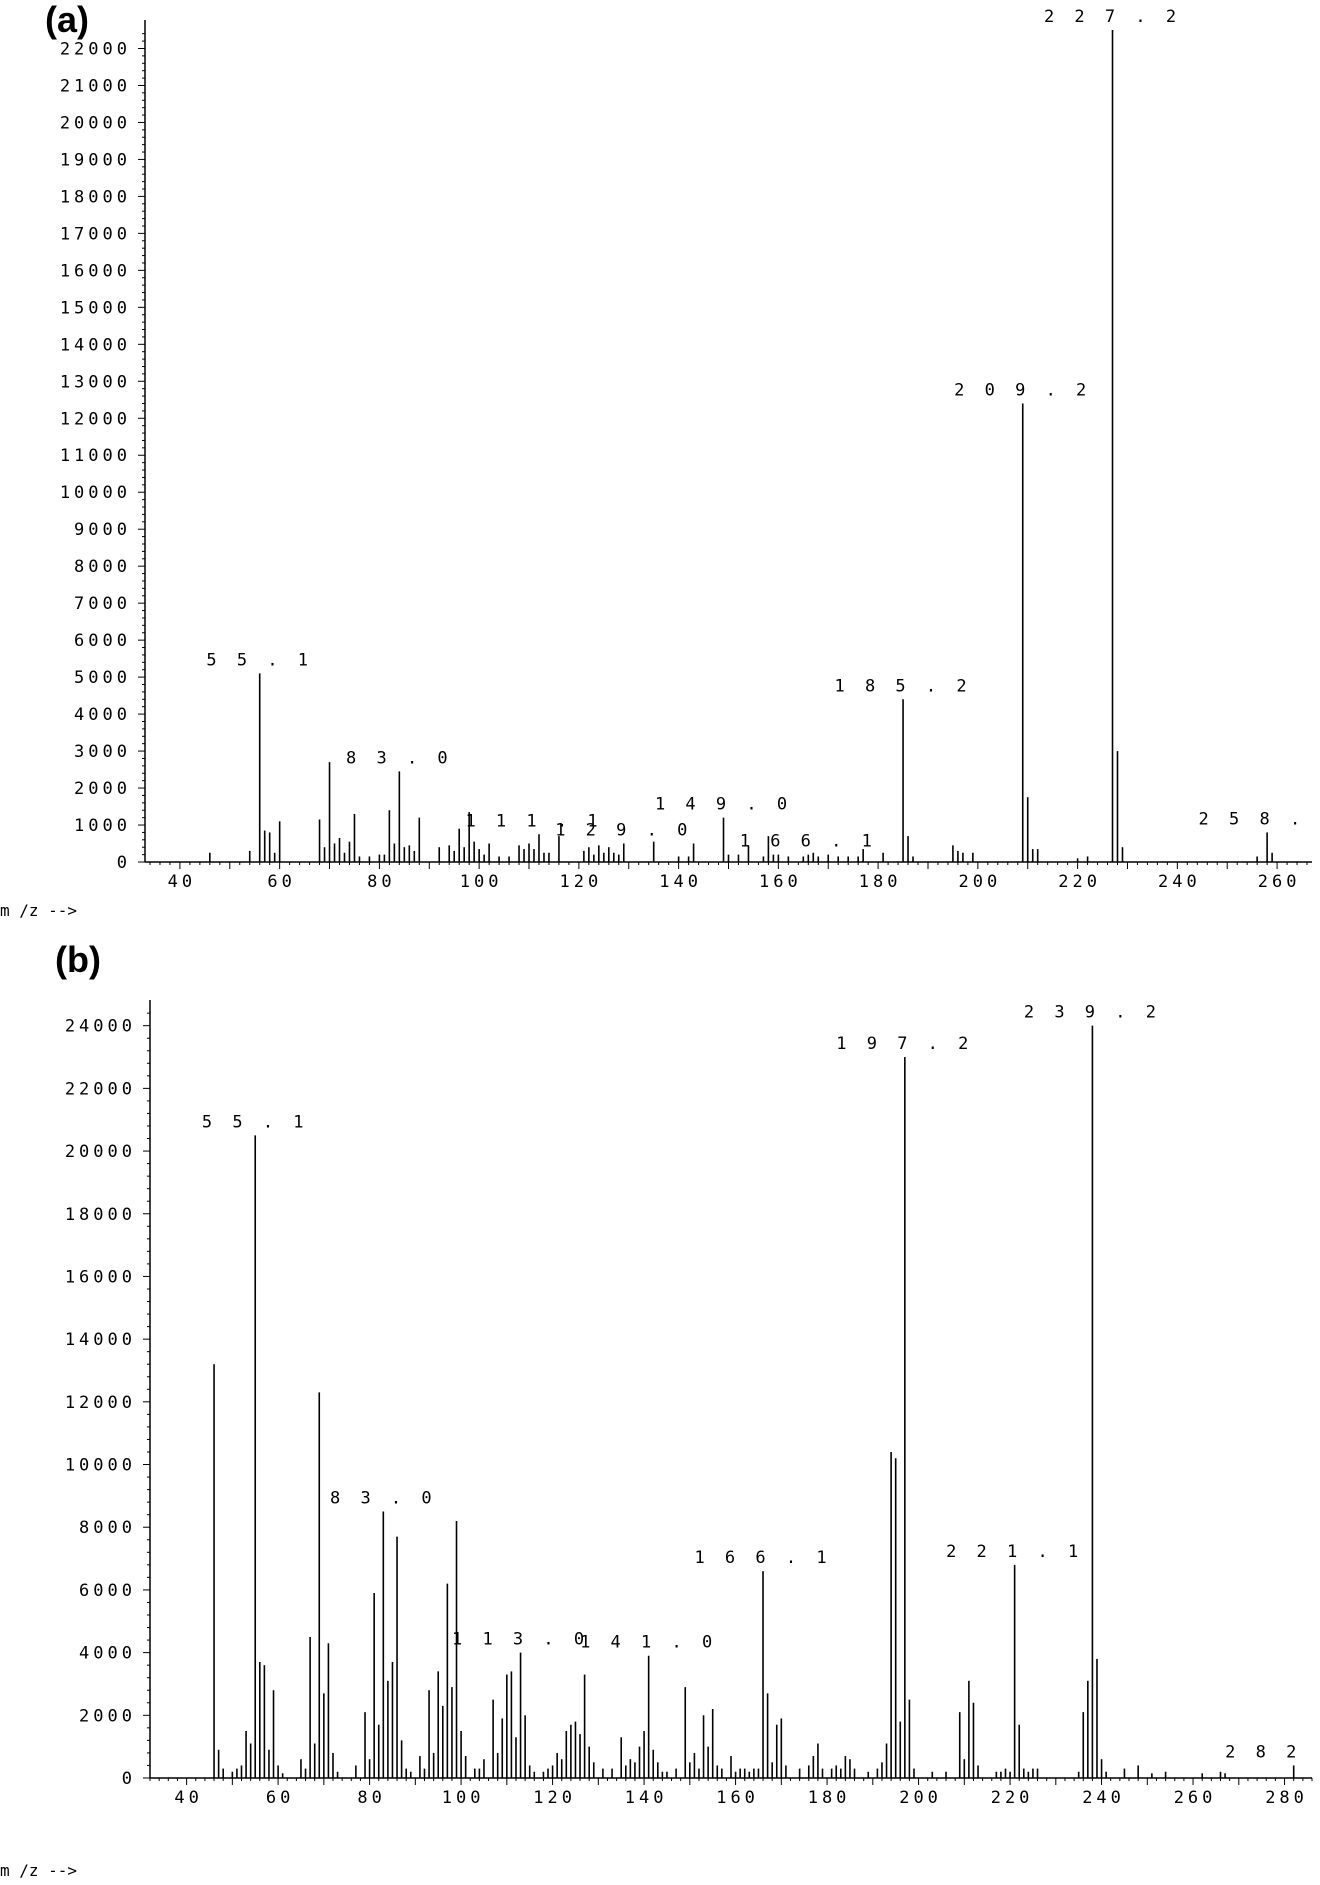 The width and height of the screenshot is (1320, 1885). I want to click on peak-label: 2 2 7 . 2, so click(1112, 17).